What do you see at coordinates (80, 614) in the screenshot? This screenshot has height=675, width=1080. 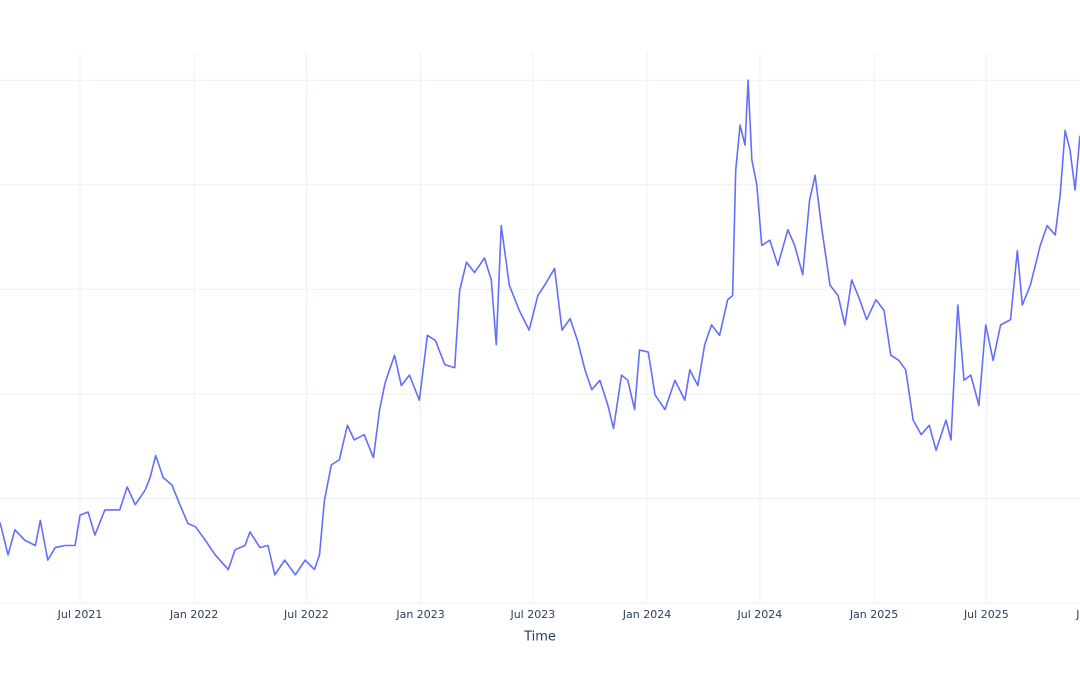 I see `x-tick-label: Jul 2021` at bounding box center [80, 614].